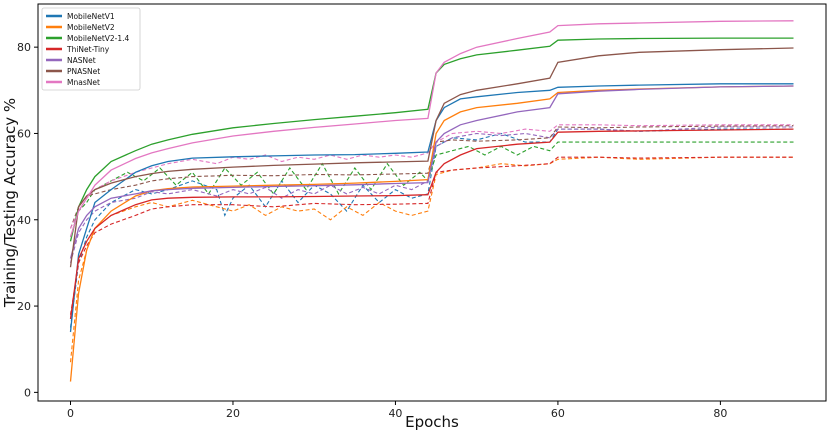  Describe the element at coordinates (233, 413) in the screenshot. I see `x-tick-label: 20` at that location.